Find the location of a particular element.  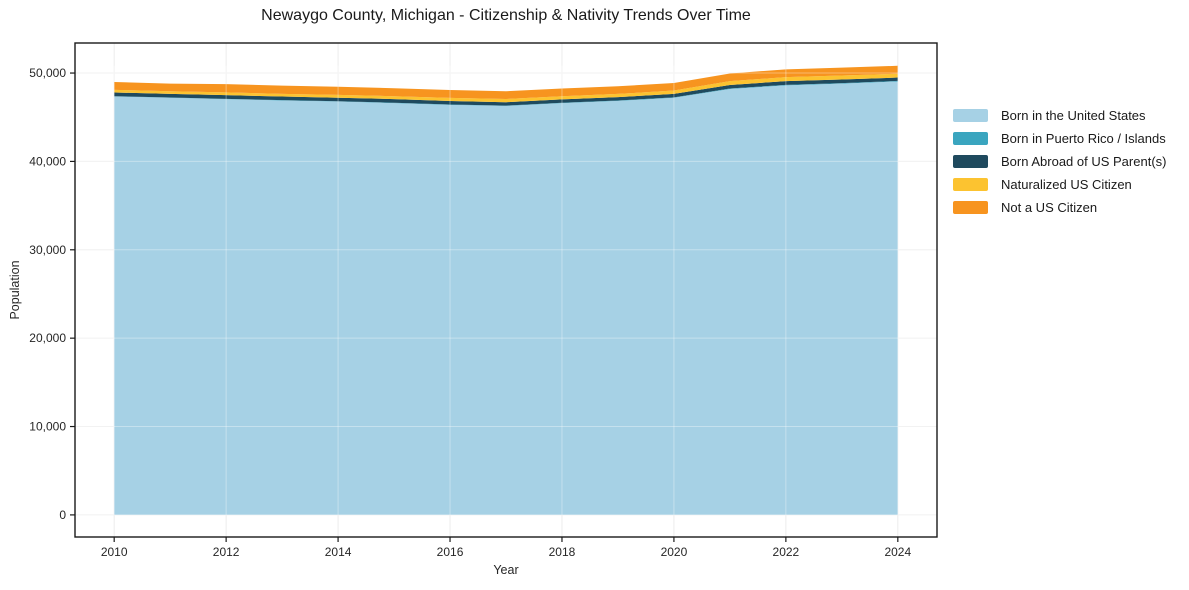

y-tick-label: 40,000 is located at coordinates (47, 161).